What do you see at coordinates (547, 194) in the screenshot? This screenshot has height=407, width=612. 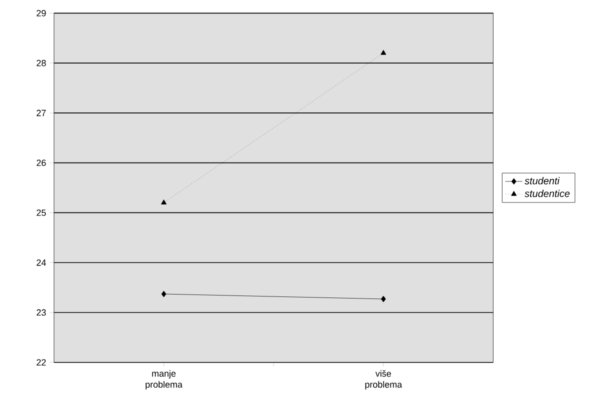 I see `legend-label: studentice` at bounding box center [547, 194].